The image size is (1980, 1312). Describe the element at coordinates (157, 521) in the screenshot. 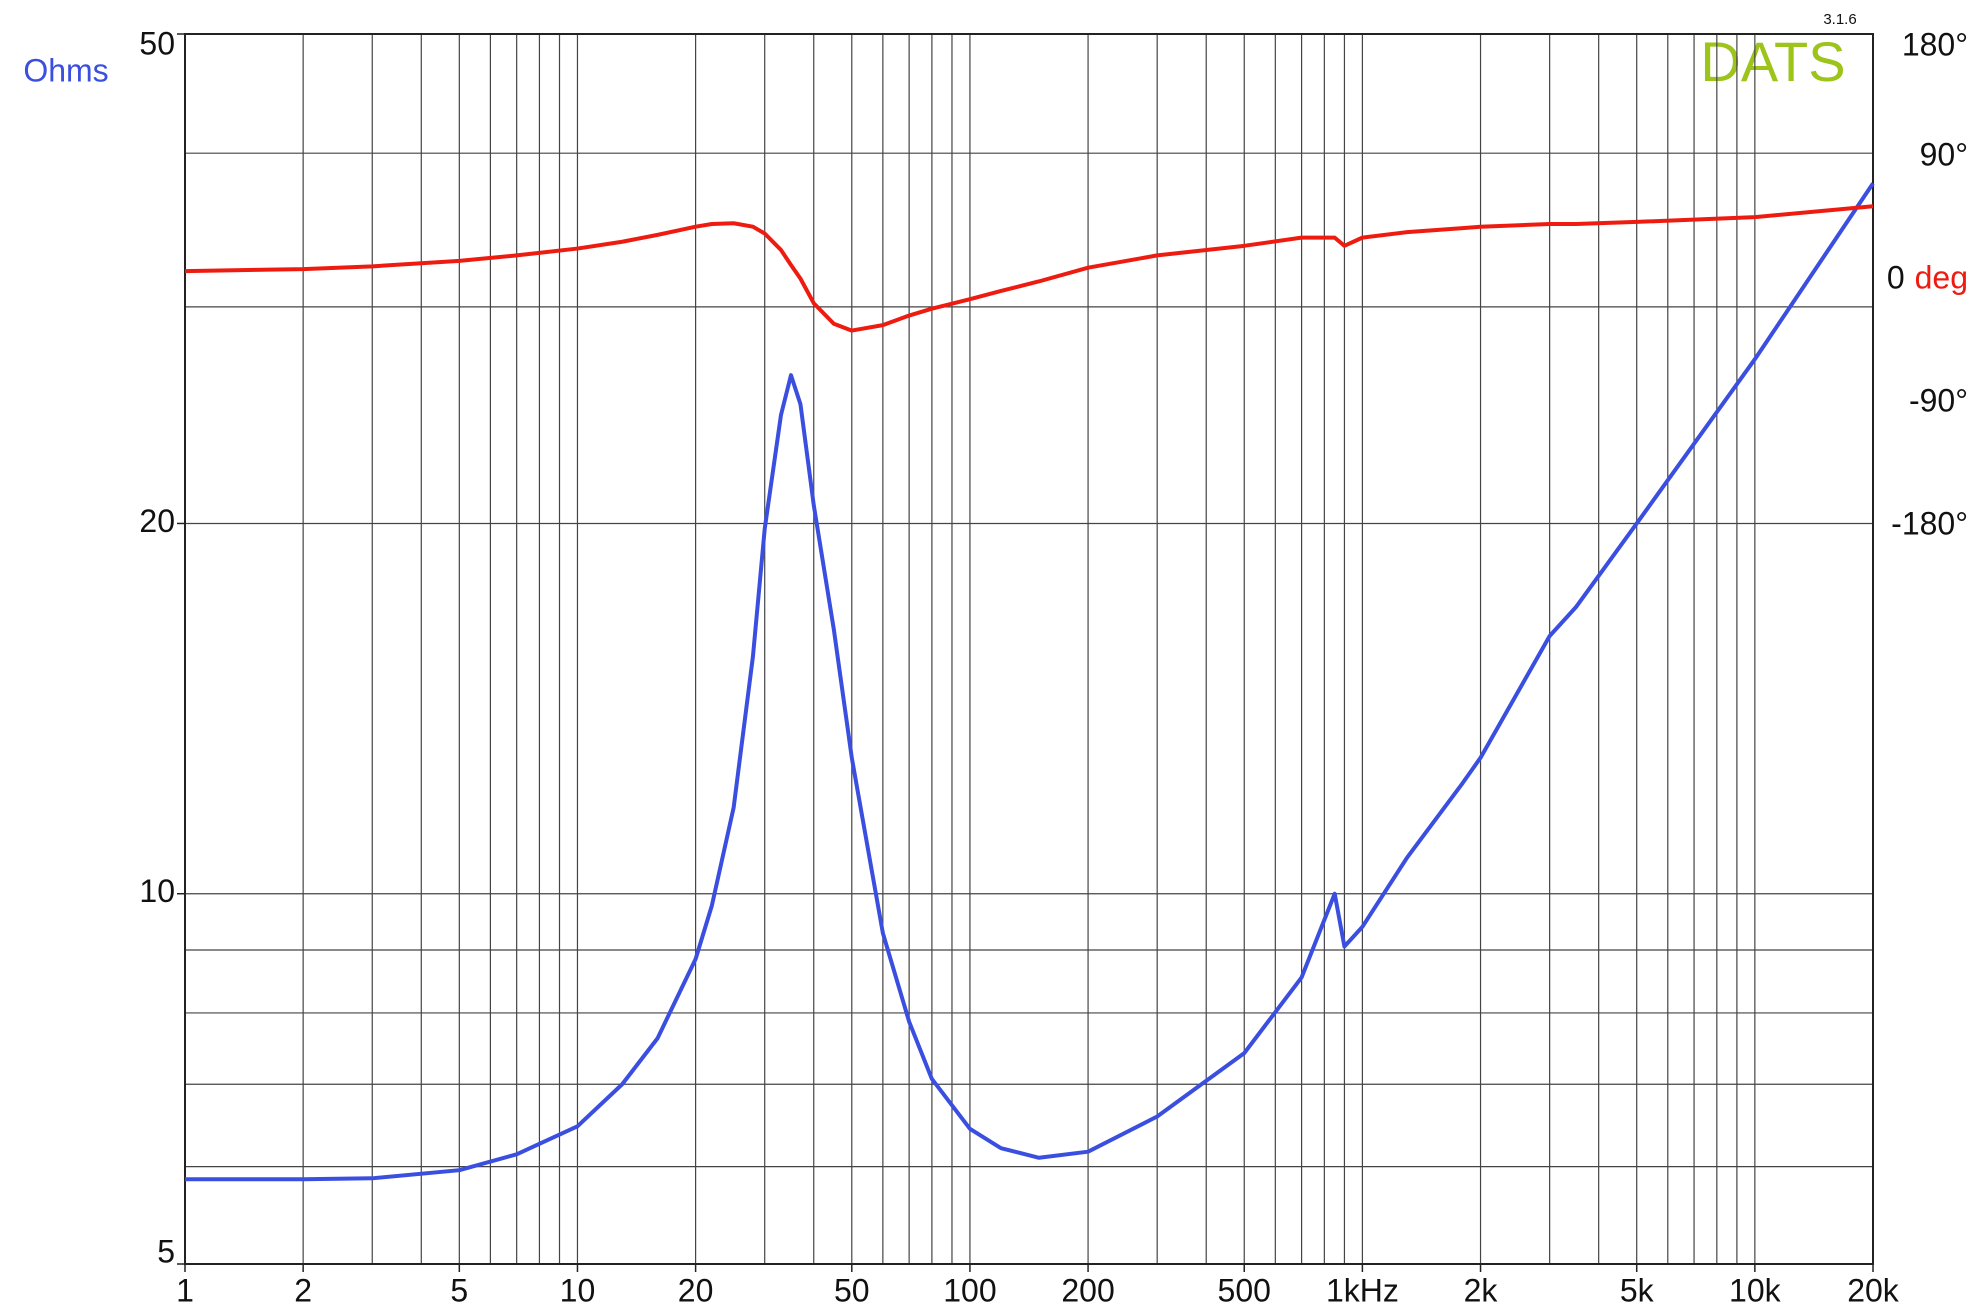

I see `y-tick-label: 20` at that location.